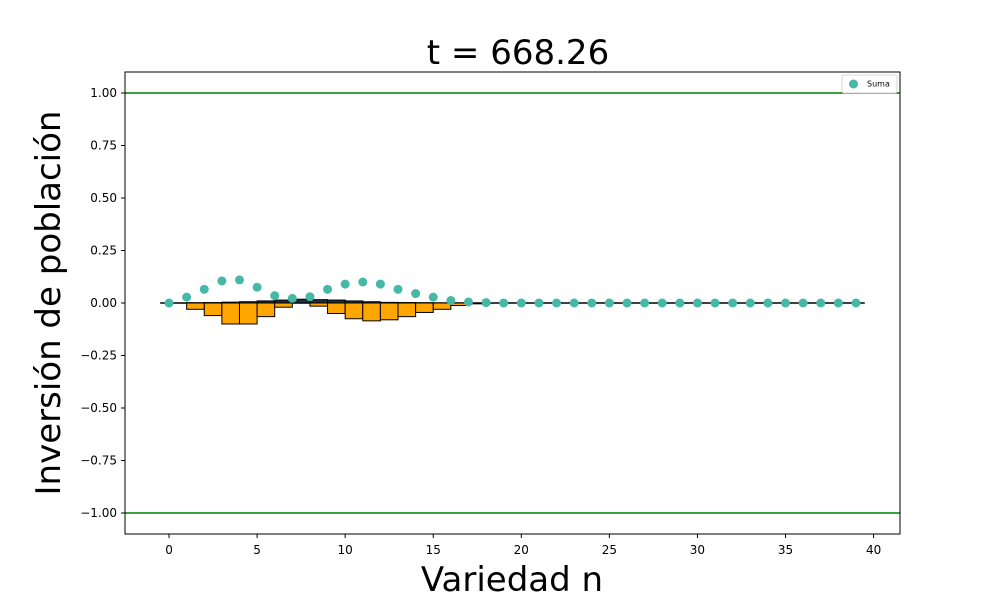 Image resolution: width=1000 pixels, height=600 pixels. What do you see at coordinates (103, 251) in the screenshot?
I see `y-tick-label-3: 0.25` at bounding box center [103, 251].